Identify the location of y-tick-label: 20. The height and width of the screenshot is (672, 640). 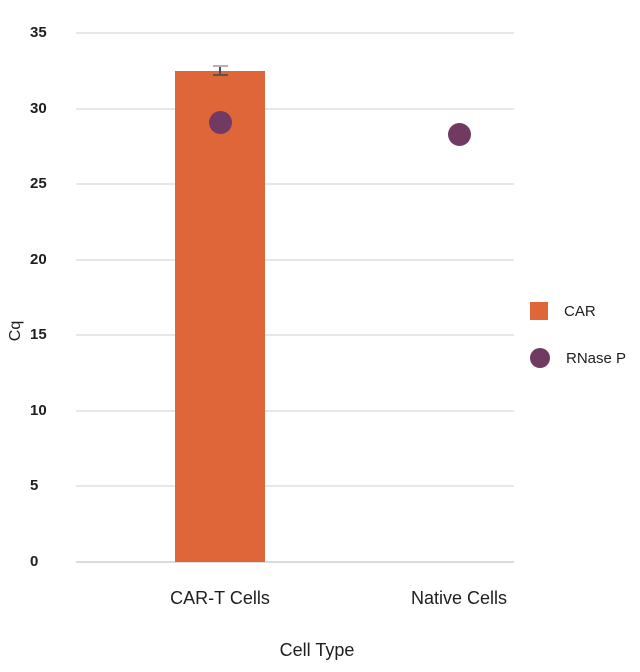
(38, 259).